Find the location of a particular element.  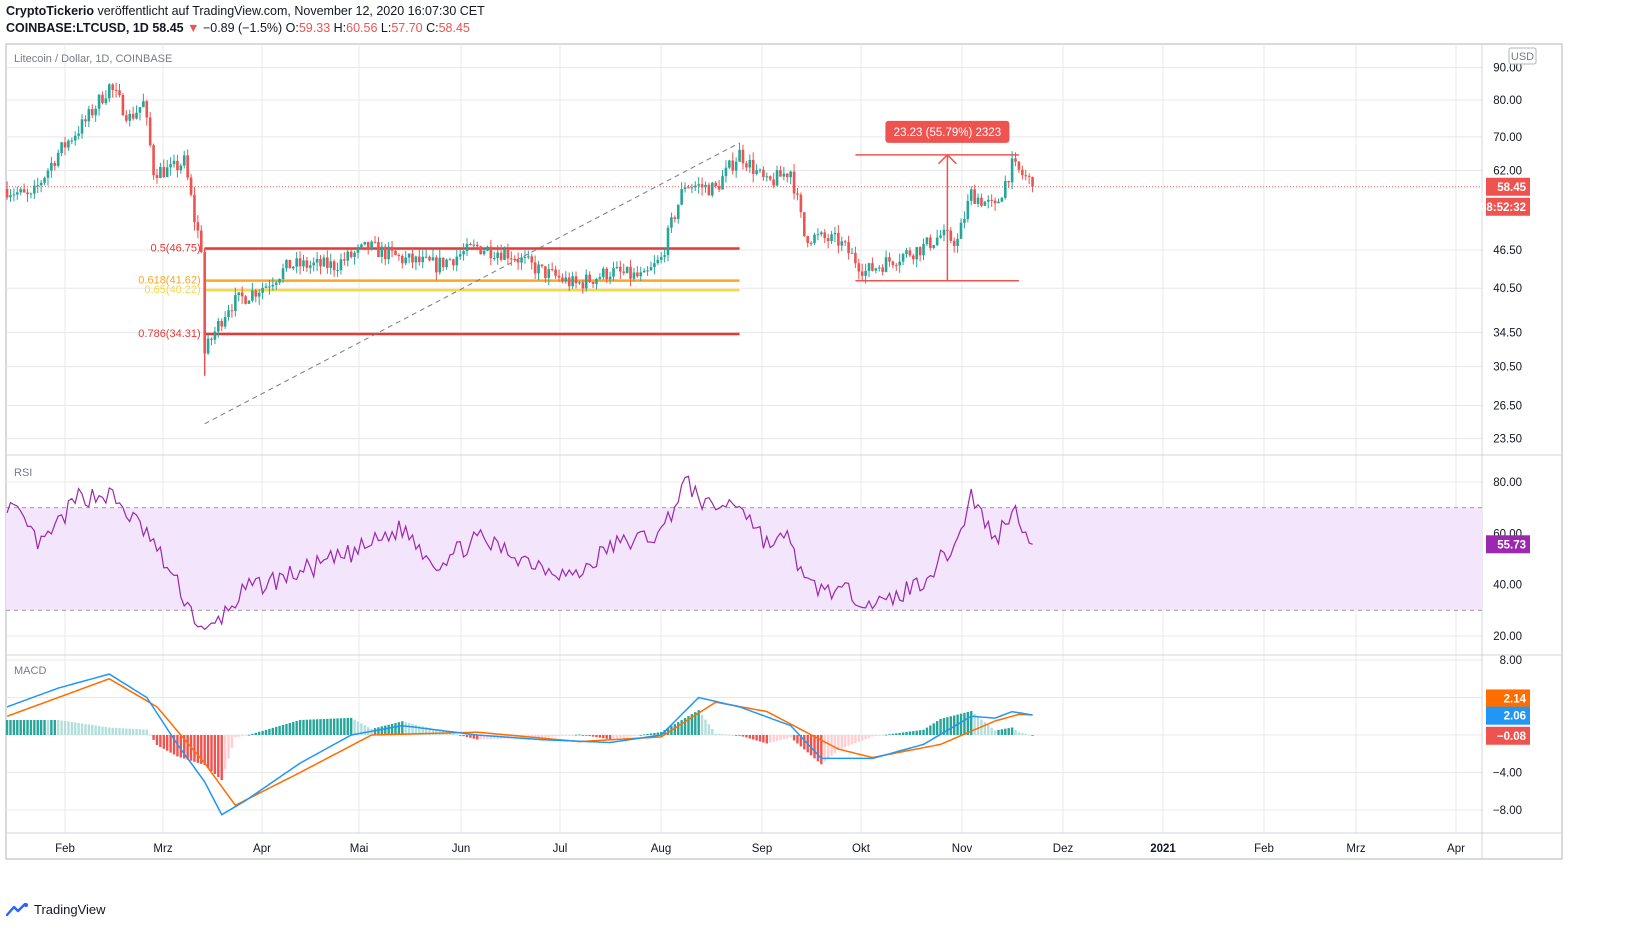

tradingview-logo-icon is located at coordinates (17, 909).